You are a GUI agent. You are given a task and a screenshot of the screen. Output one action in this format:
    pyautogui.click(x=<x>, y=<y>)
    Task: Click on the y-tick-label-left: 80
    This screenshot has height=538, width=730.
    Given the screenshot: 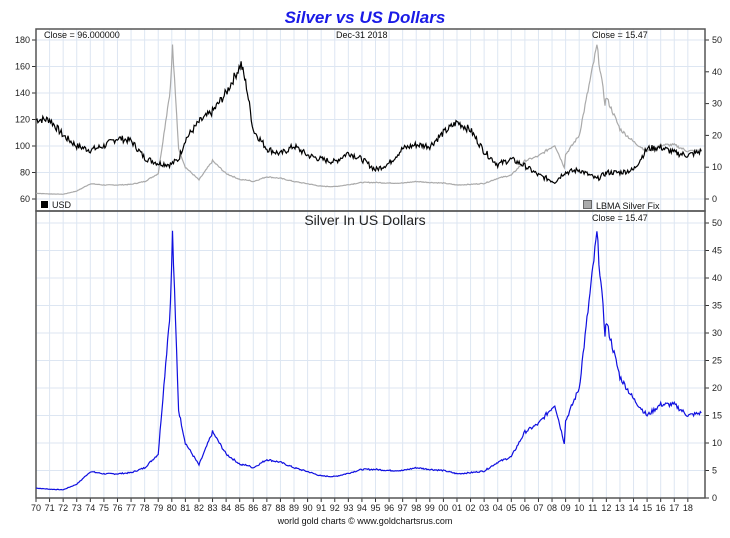 What is the action you would take?
    pyautogui.click(x=25, y=173)
    